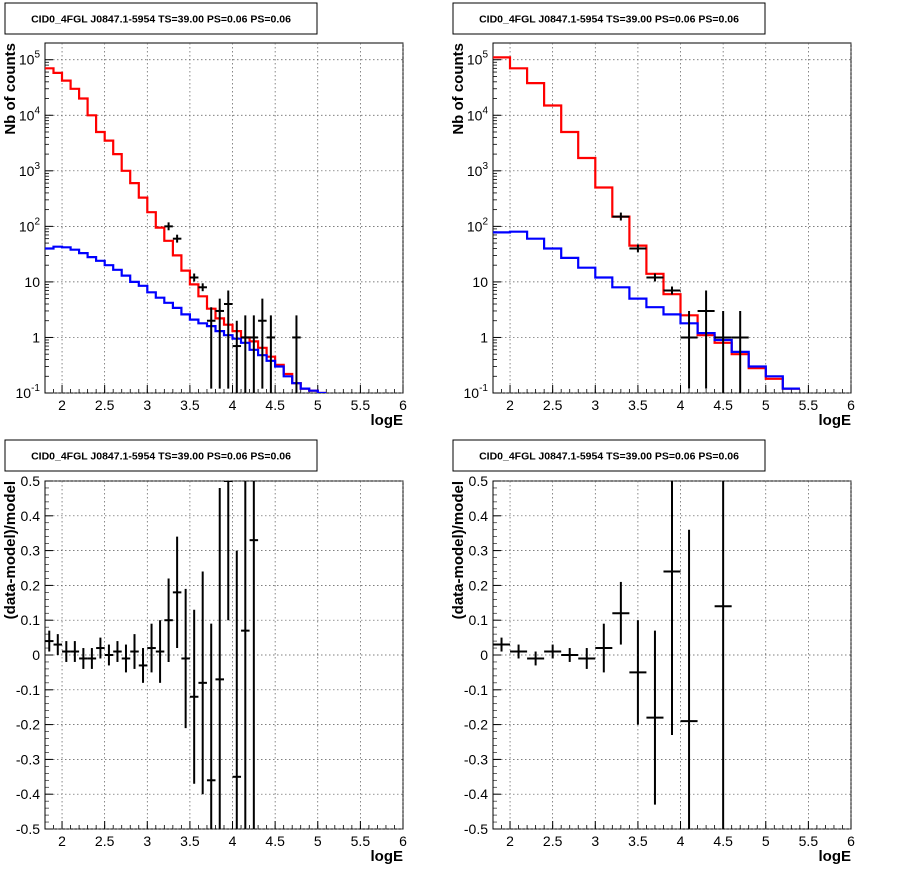 The image size is (898, 875). I want to click on y-tick-exponent: 4, so click(485, 110).